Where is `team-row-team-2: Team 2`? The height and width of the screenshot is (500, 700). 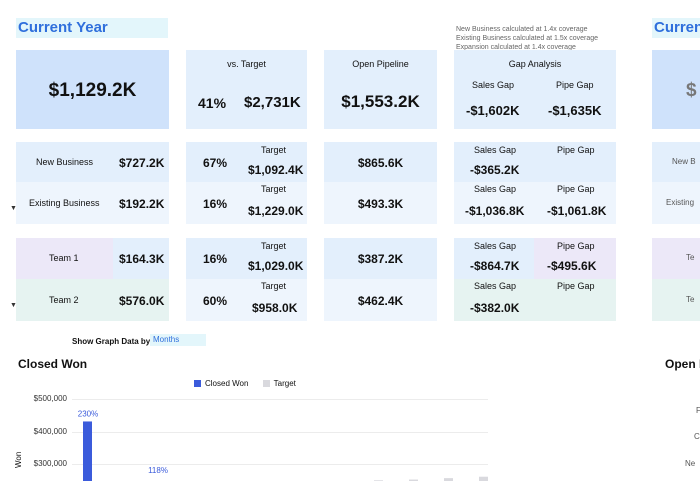
team-row-team-2: Team 2 is located at coordinates (64, 300).